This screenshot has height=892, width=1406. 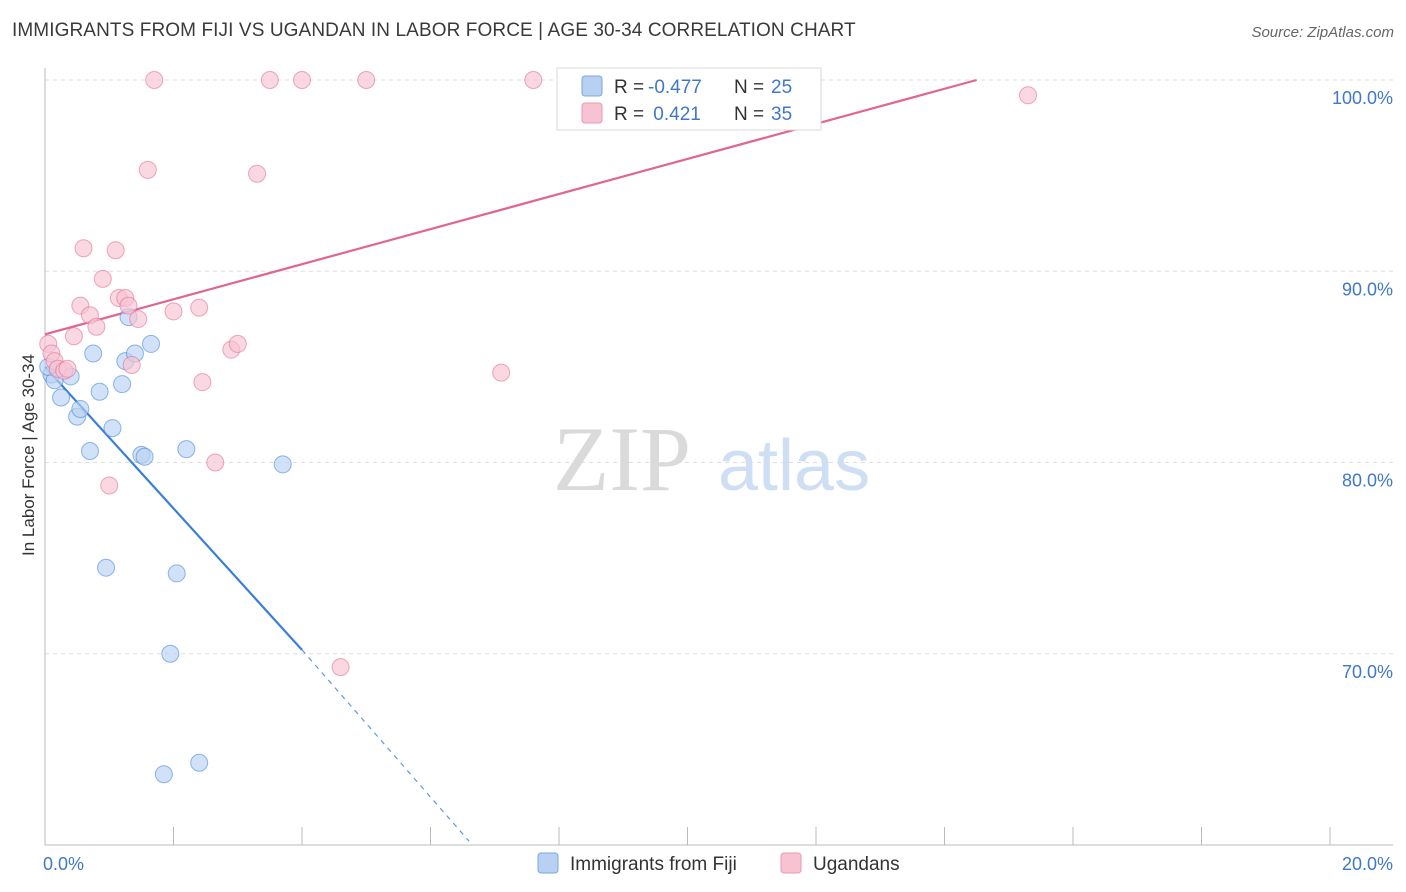 What do you see at coordinates (1367, 672) in the screenshot?
I see `y-tick-label: 70.0%` at bounding box center [1367, 672].